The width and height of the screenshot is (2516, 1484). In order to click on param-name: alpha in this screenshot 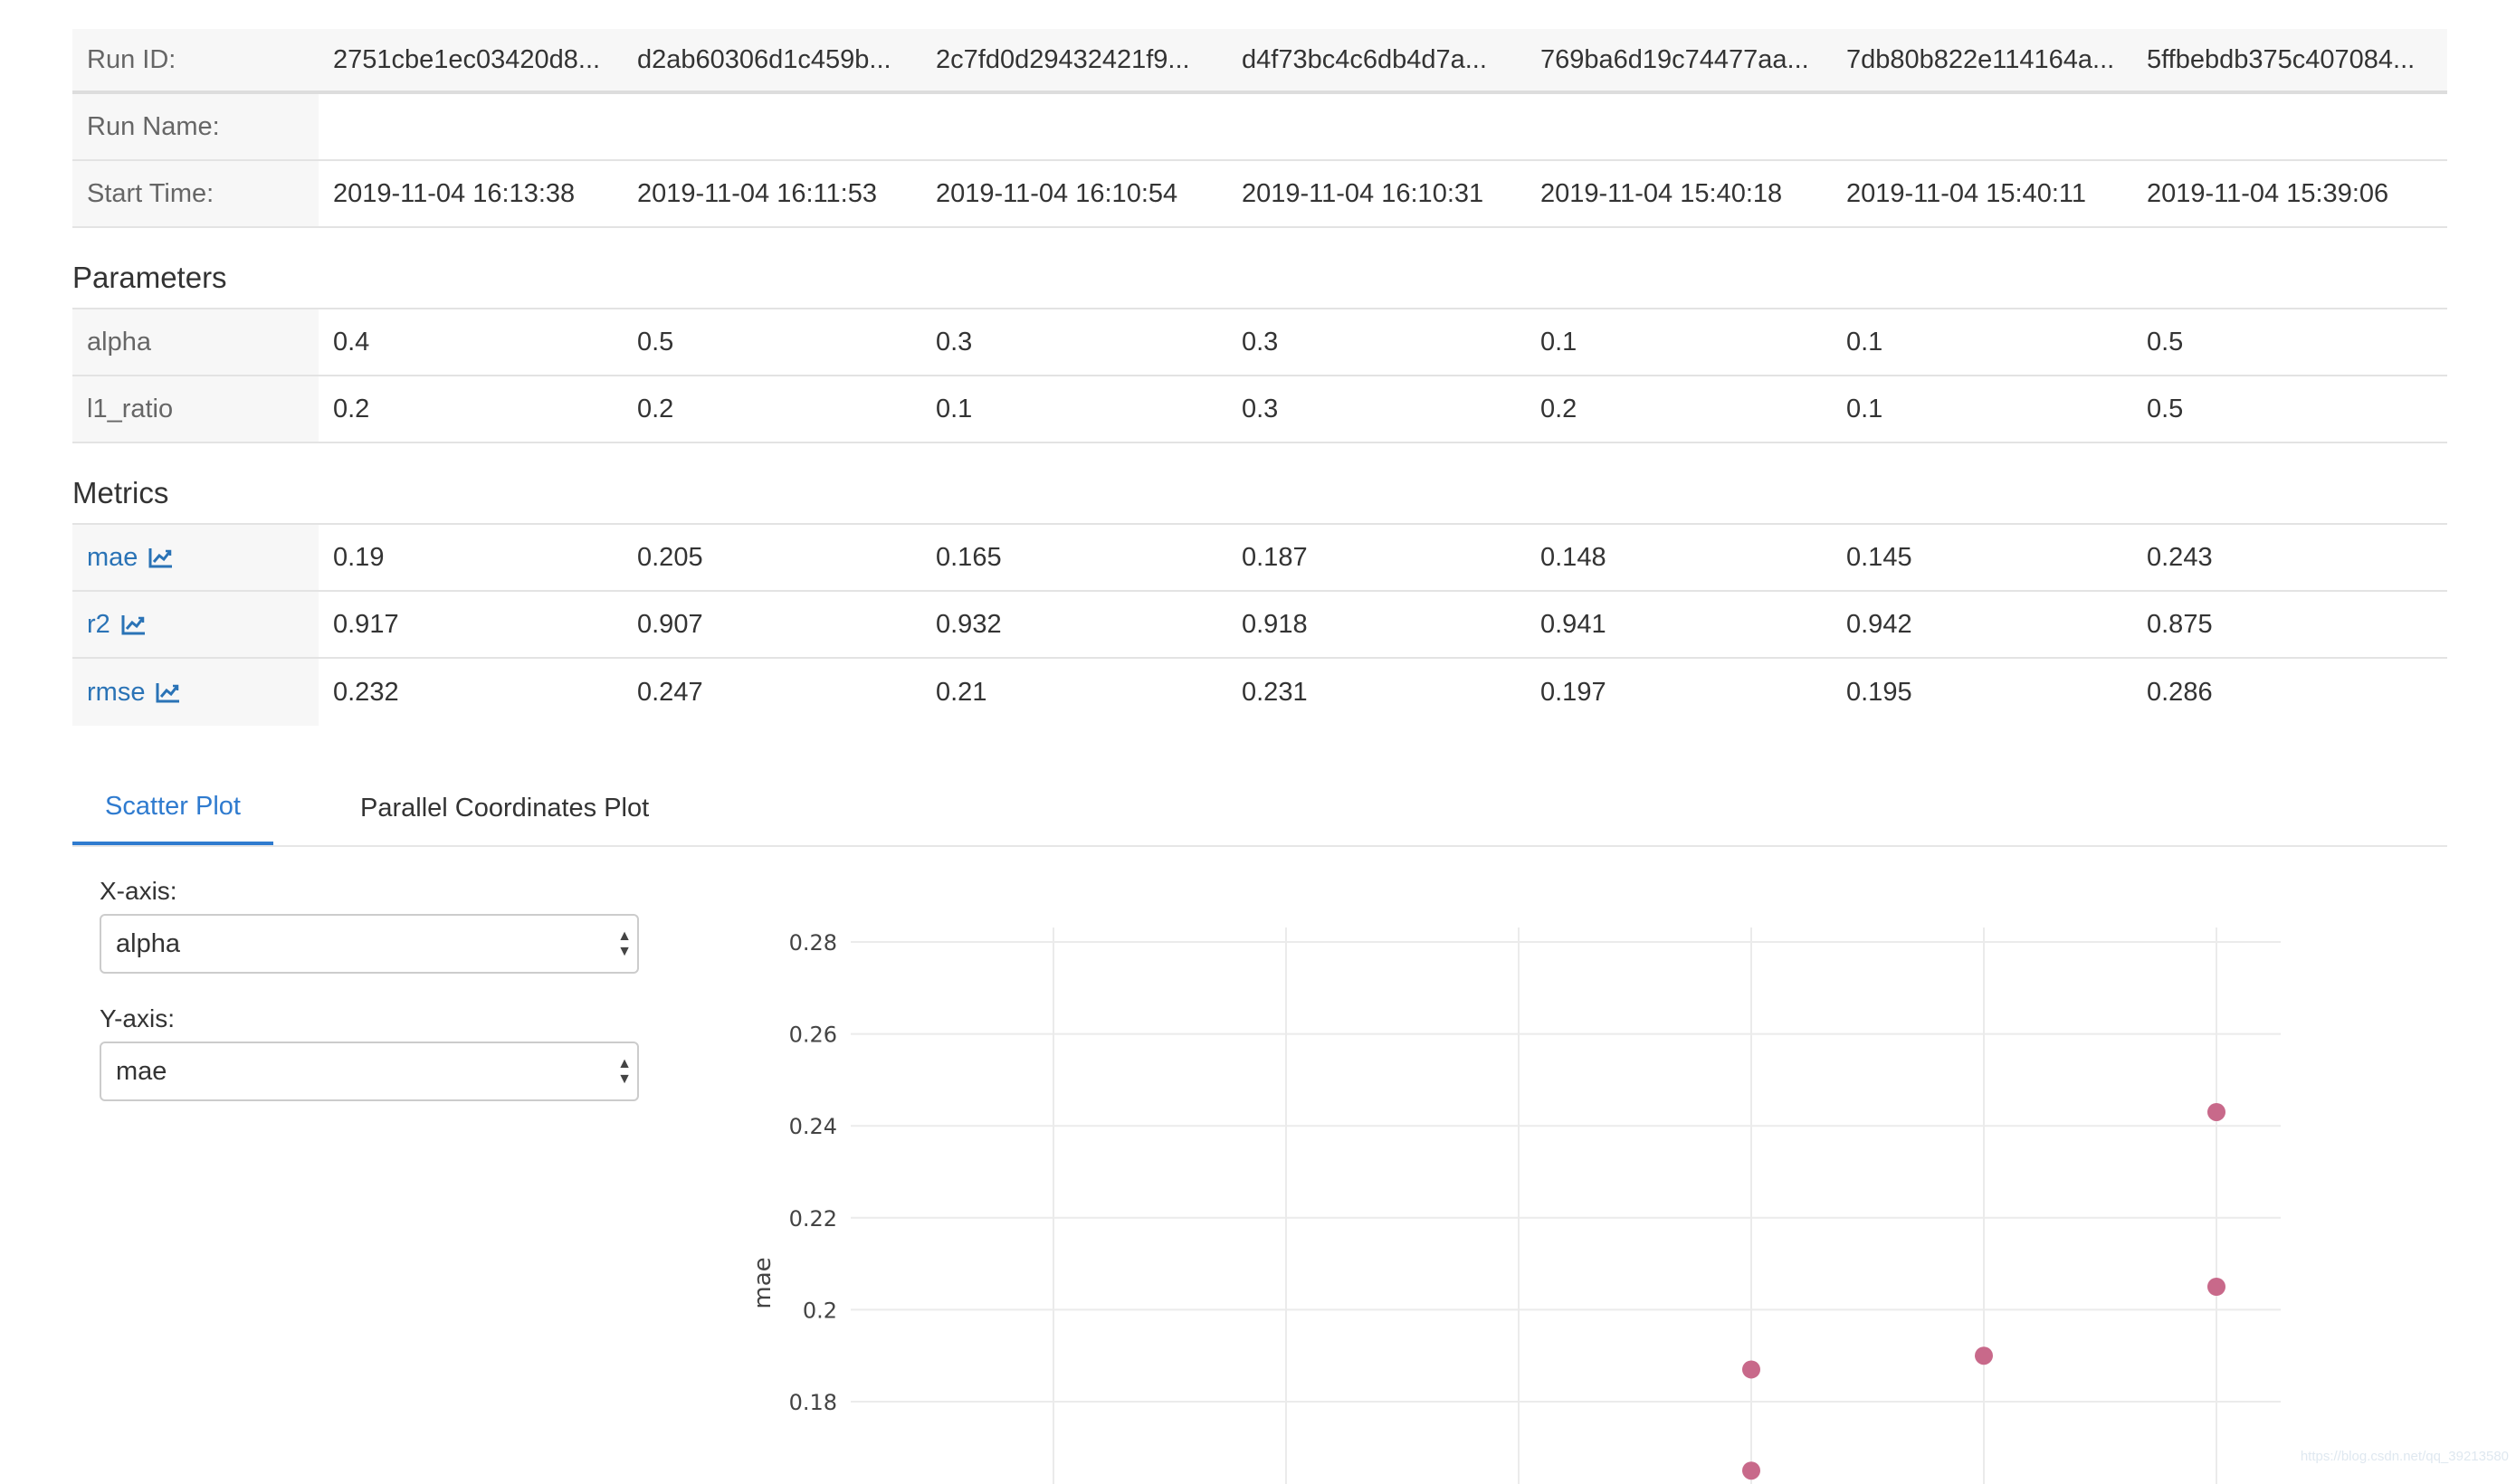, I will do `click(195, 342)`.